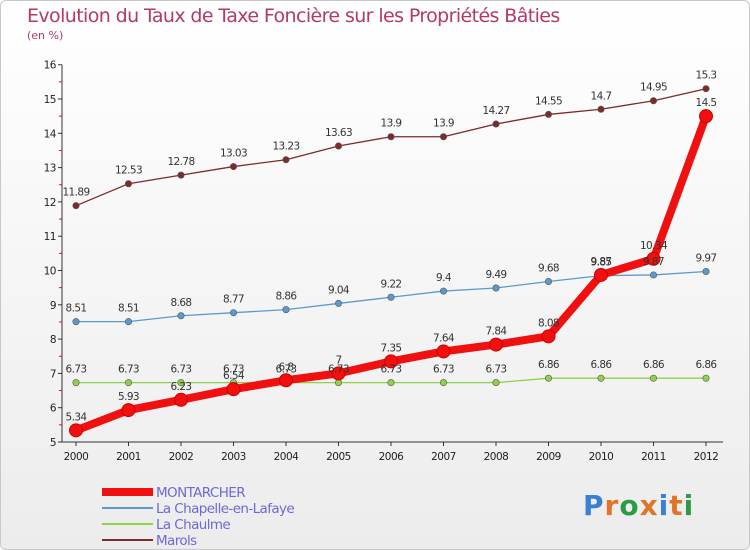 The width and height of the screenshot is (750, 550). Describe the element at coordinates (497, 332) in the screenshot. I see `data-label: 7.84` at that location.